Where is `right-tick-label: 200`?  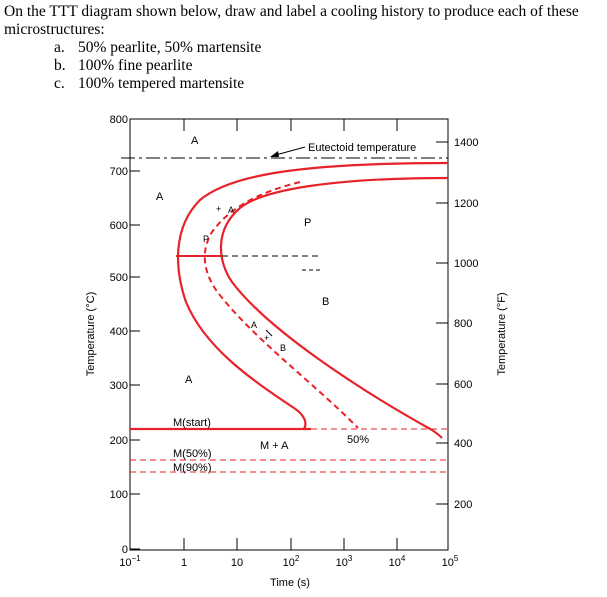
right-tick-label: 200 is located at coordinates (463, 505).